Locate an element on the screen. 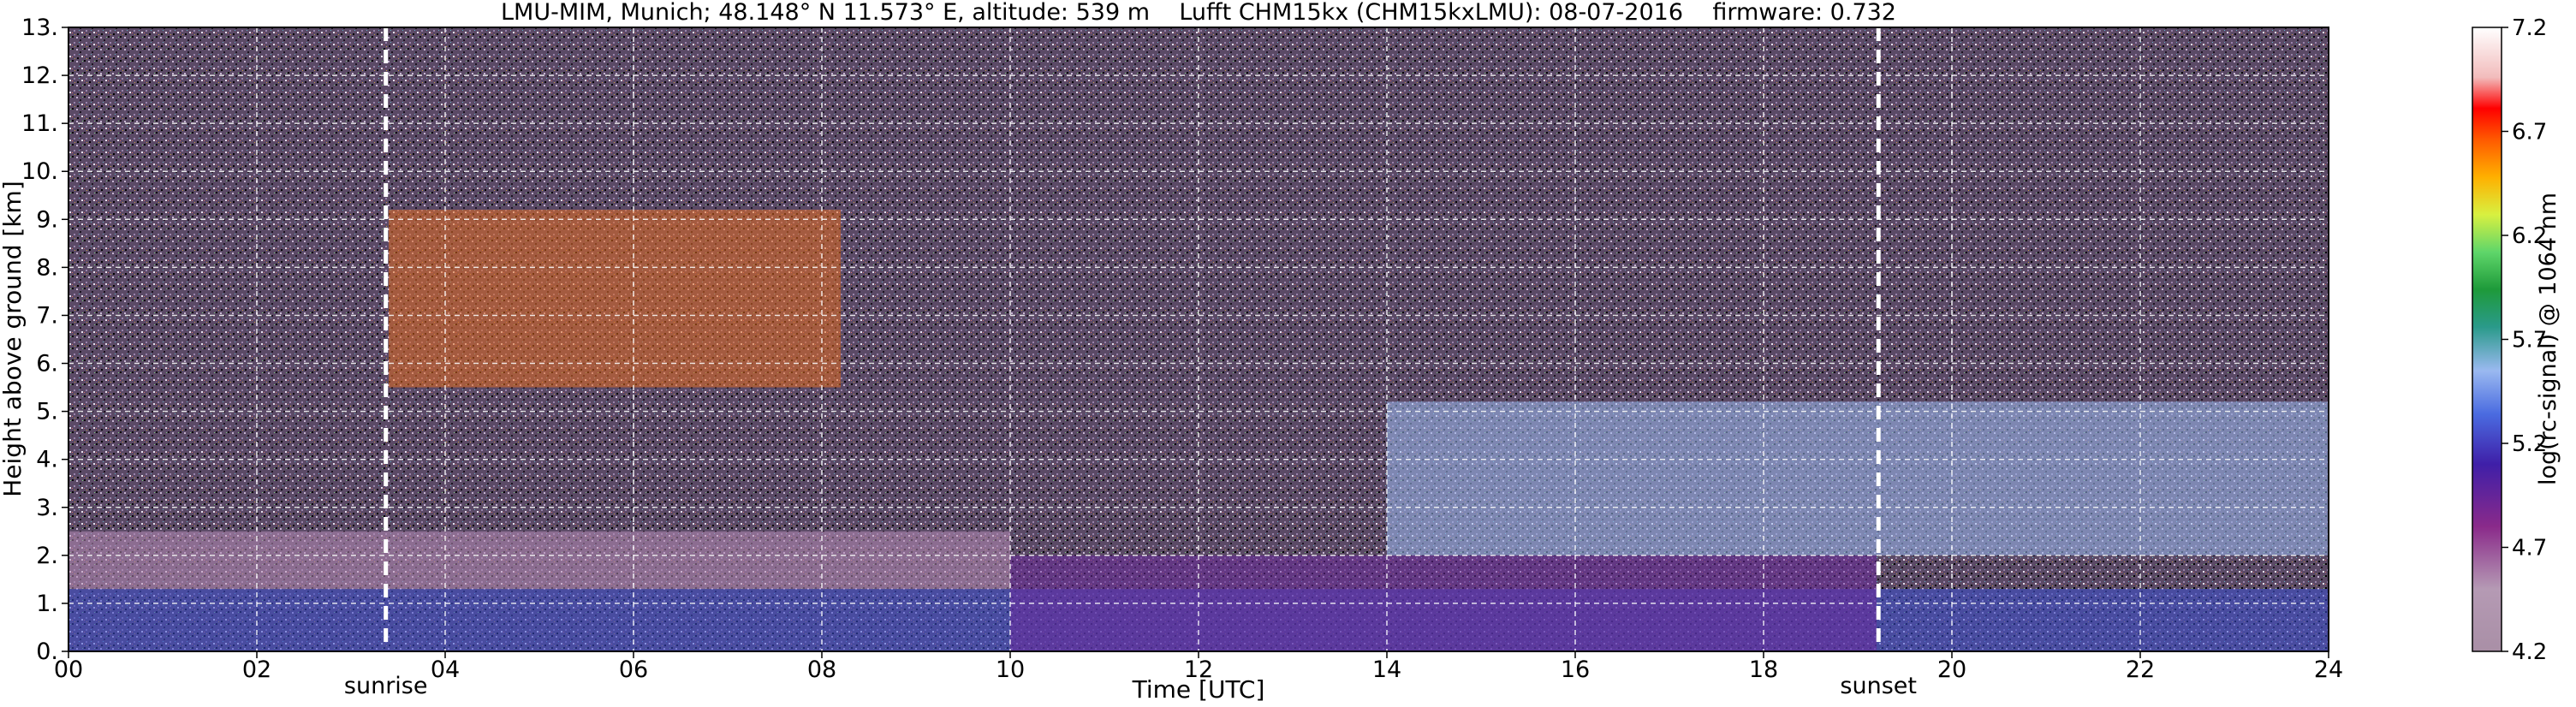 This screenshot has width=2576, height=707. x-tick-label: 24 is located at coordinates (2328, 669).